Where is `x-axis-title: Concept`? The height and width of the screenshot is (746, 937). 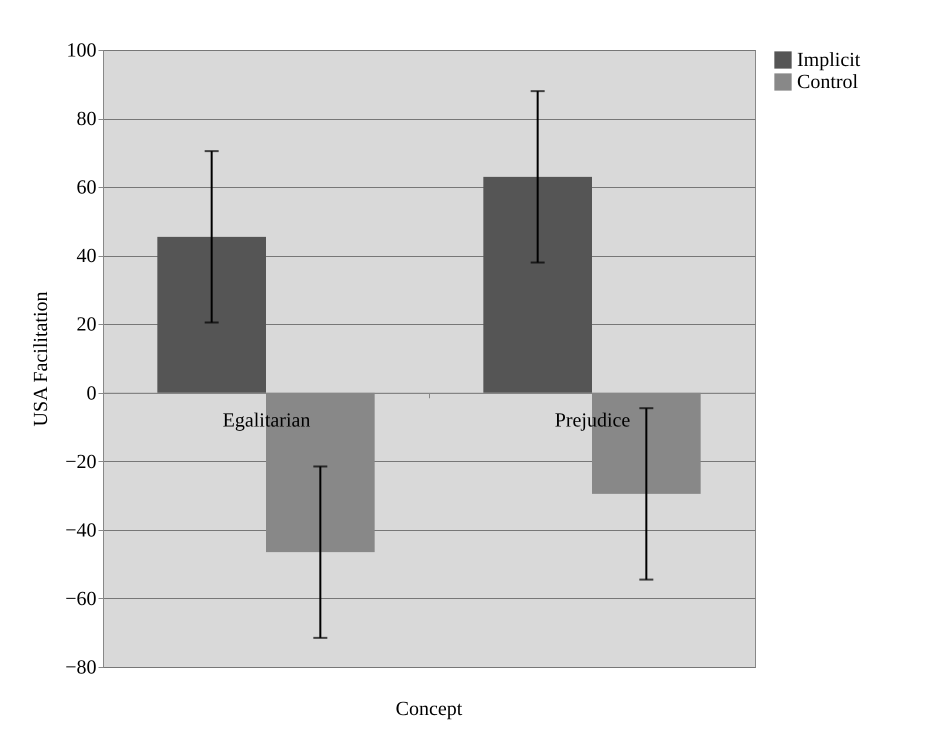
x-axis-title: Concept is located at coordinates (429, 709).